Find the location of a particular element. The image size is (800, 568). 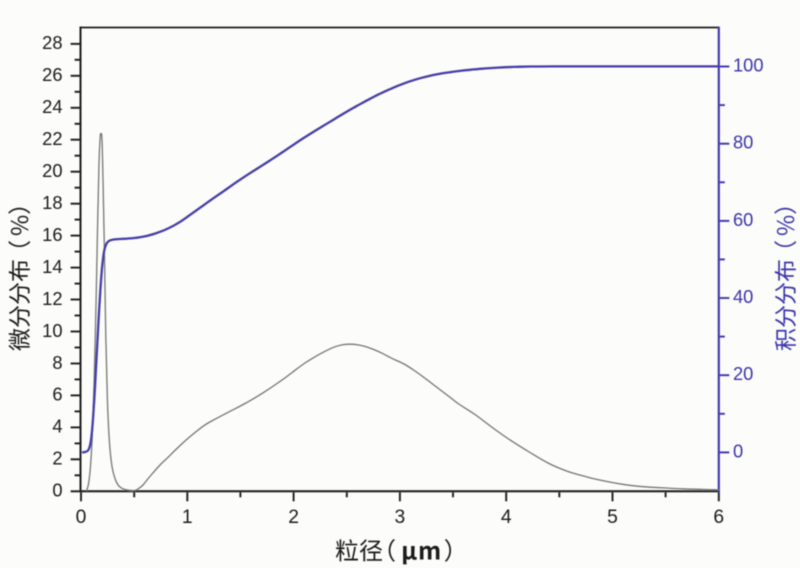

svg-text: 22 is located at coordinates (52, 138).